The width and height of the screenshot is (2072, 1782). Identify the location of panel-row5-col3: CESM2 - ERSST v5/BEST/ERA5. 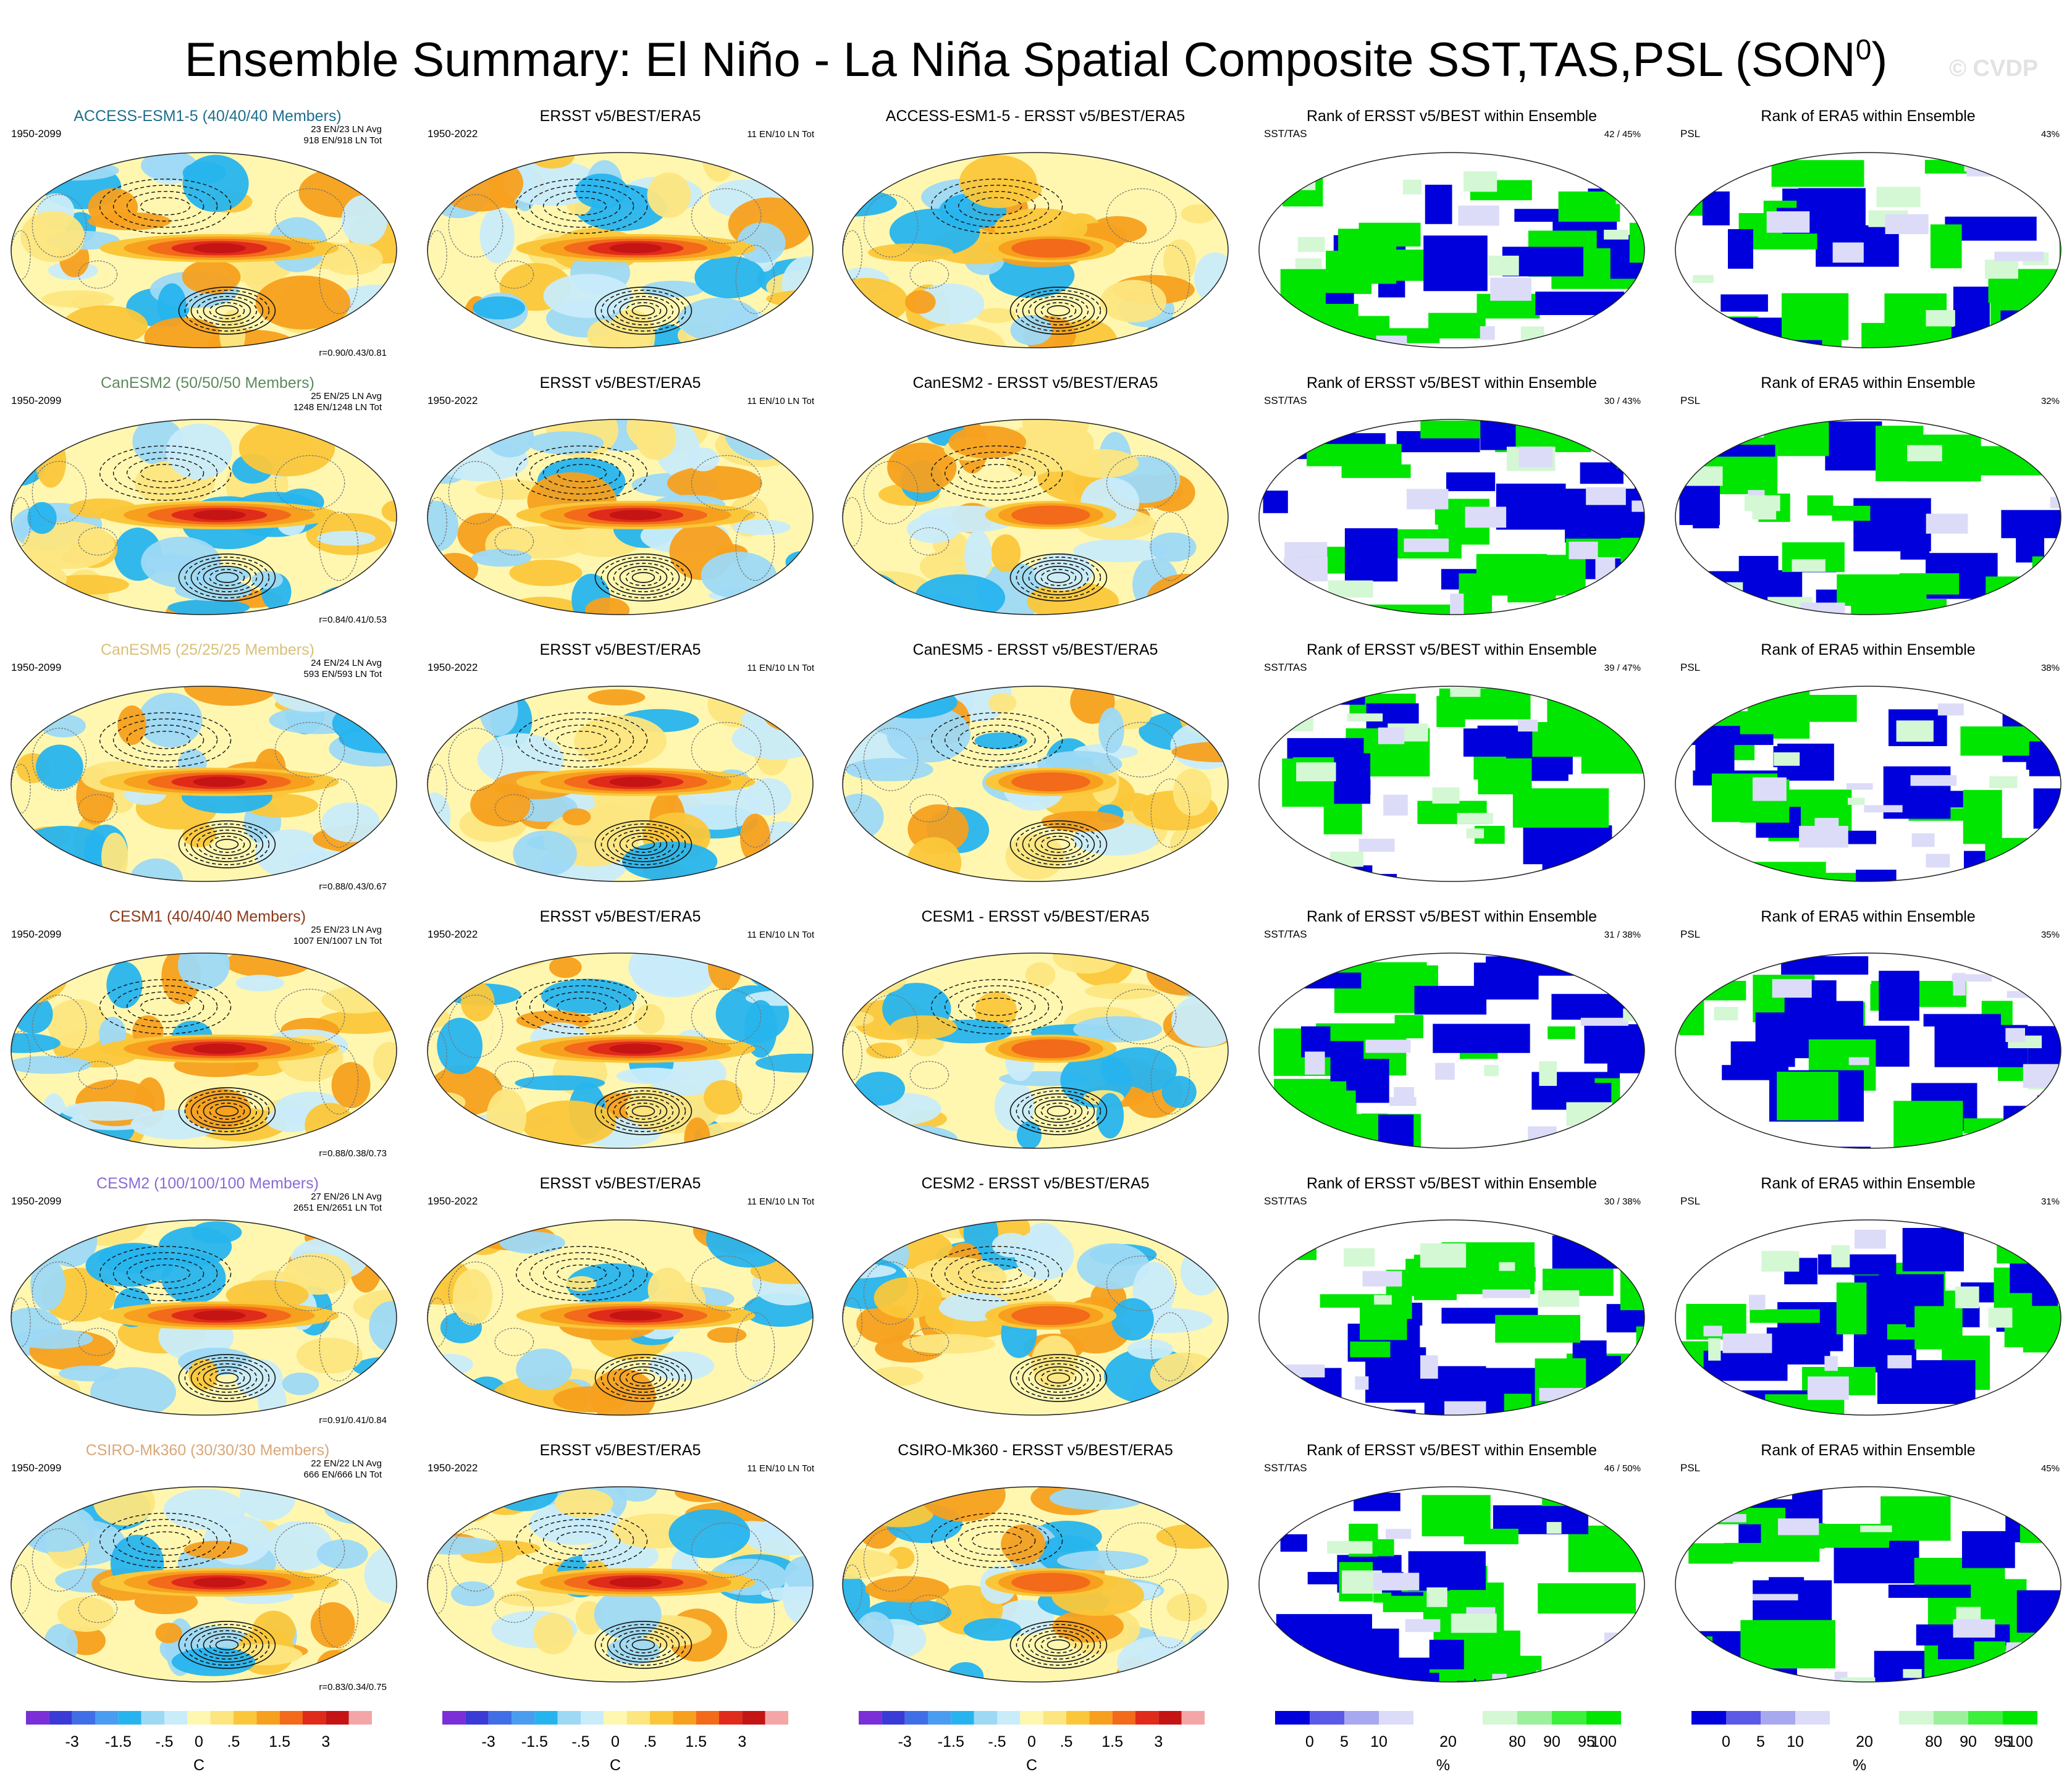
(1035, 1295).